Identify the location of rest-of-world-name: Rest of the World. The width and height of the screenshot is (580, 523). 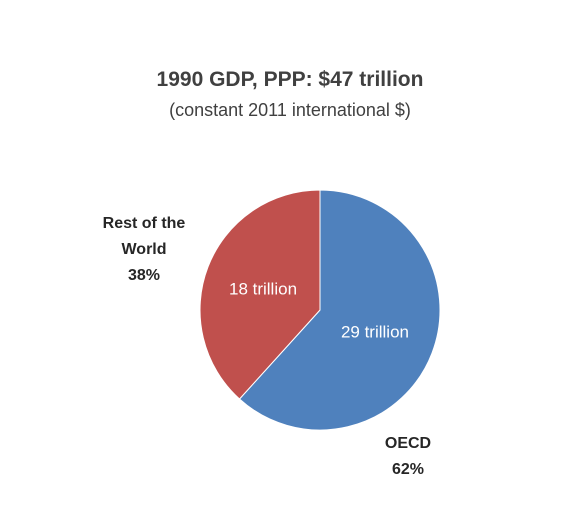
(144, 236).